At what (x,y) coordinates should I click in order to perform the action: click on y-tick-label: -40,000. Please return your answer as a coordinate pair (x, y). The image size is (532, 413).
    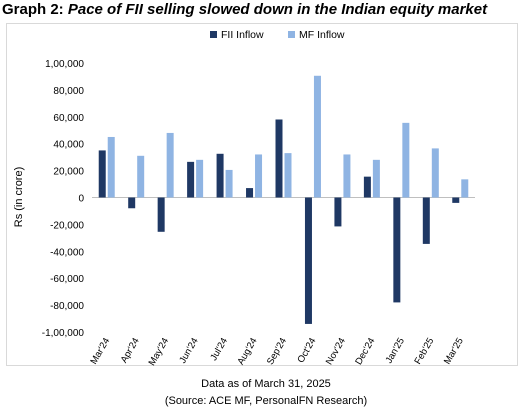
    Looking at the image, I should click on (67, 252).